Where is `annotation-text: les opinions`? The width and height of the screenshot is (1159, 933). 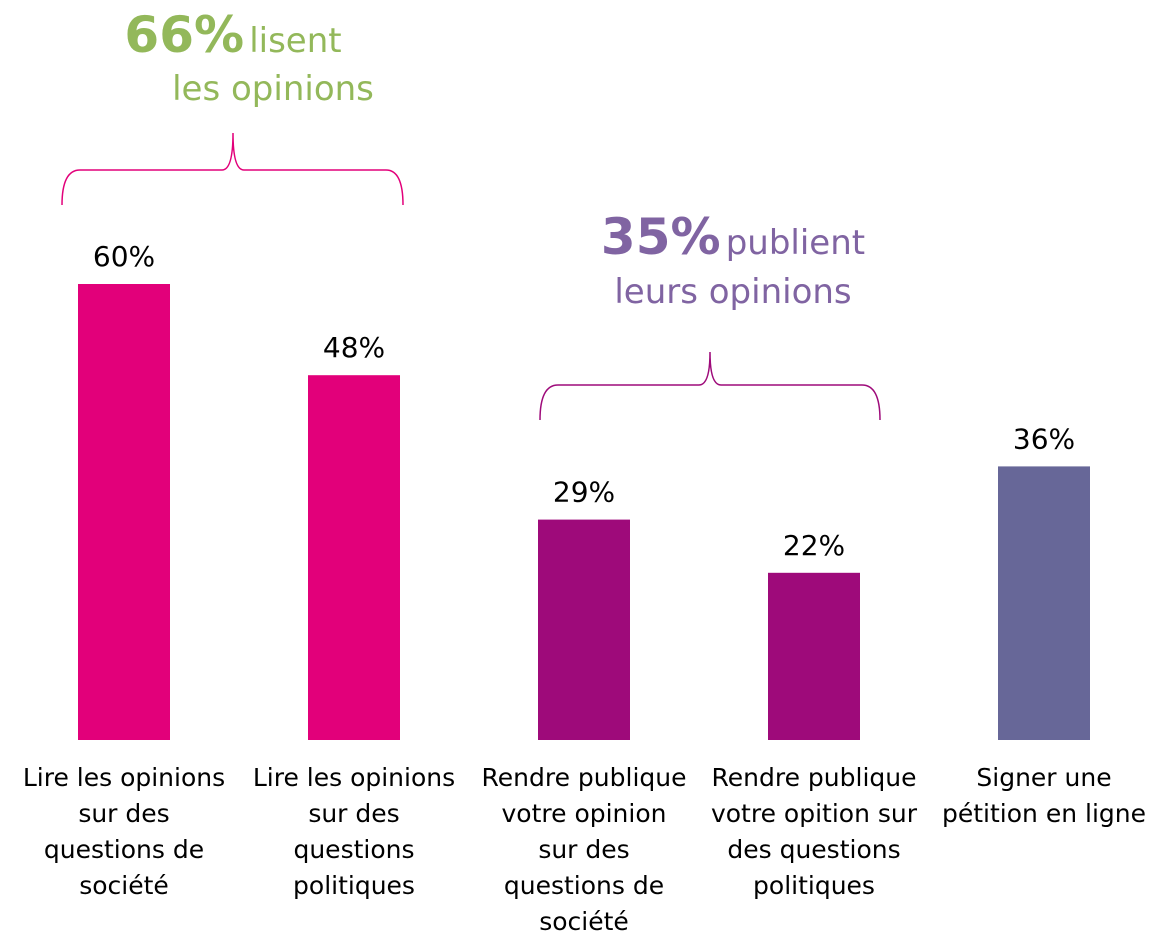
annotation-text: les opinions is located at coordinates (273, 89).